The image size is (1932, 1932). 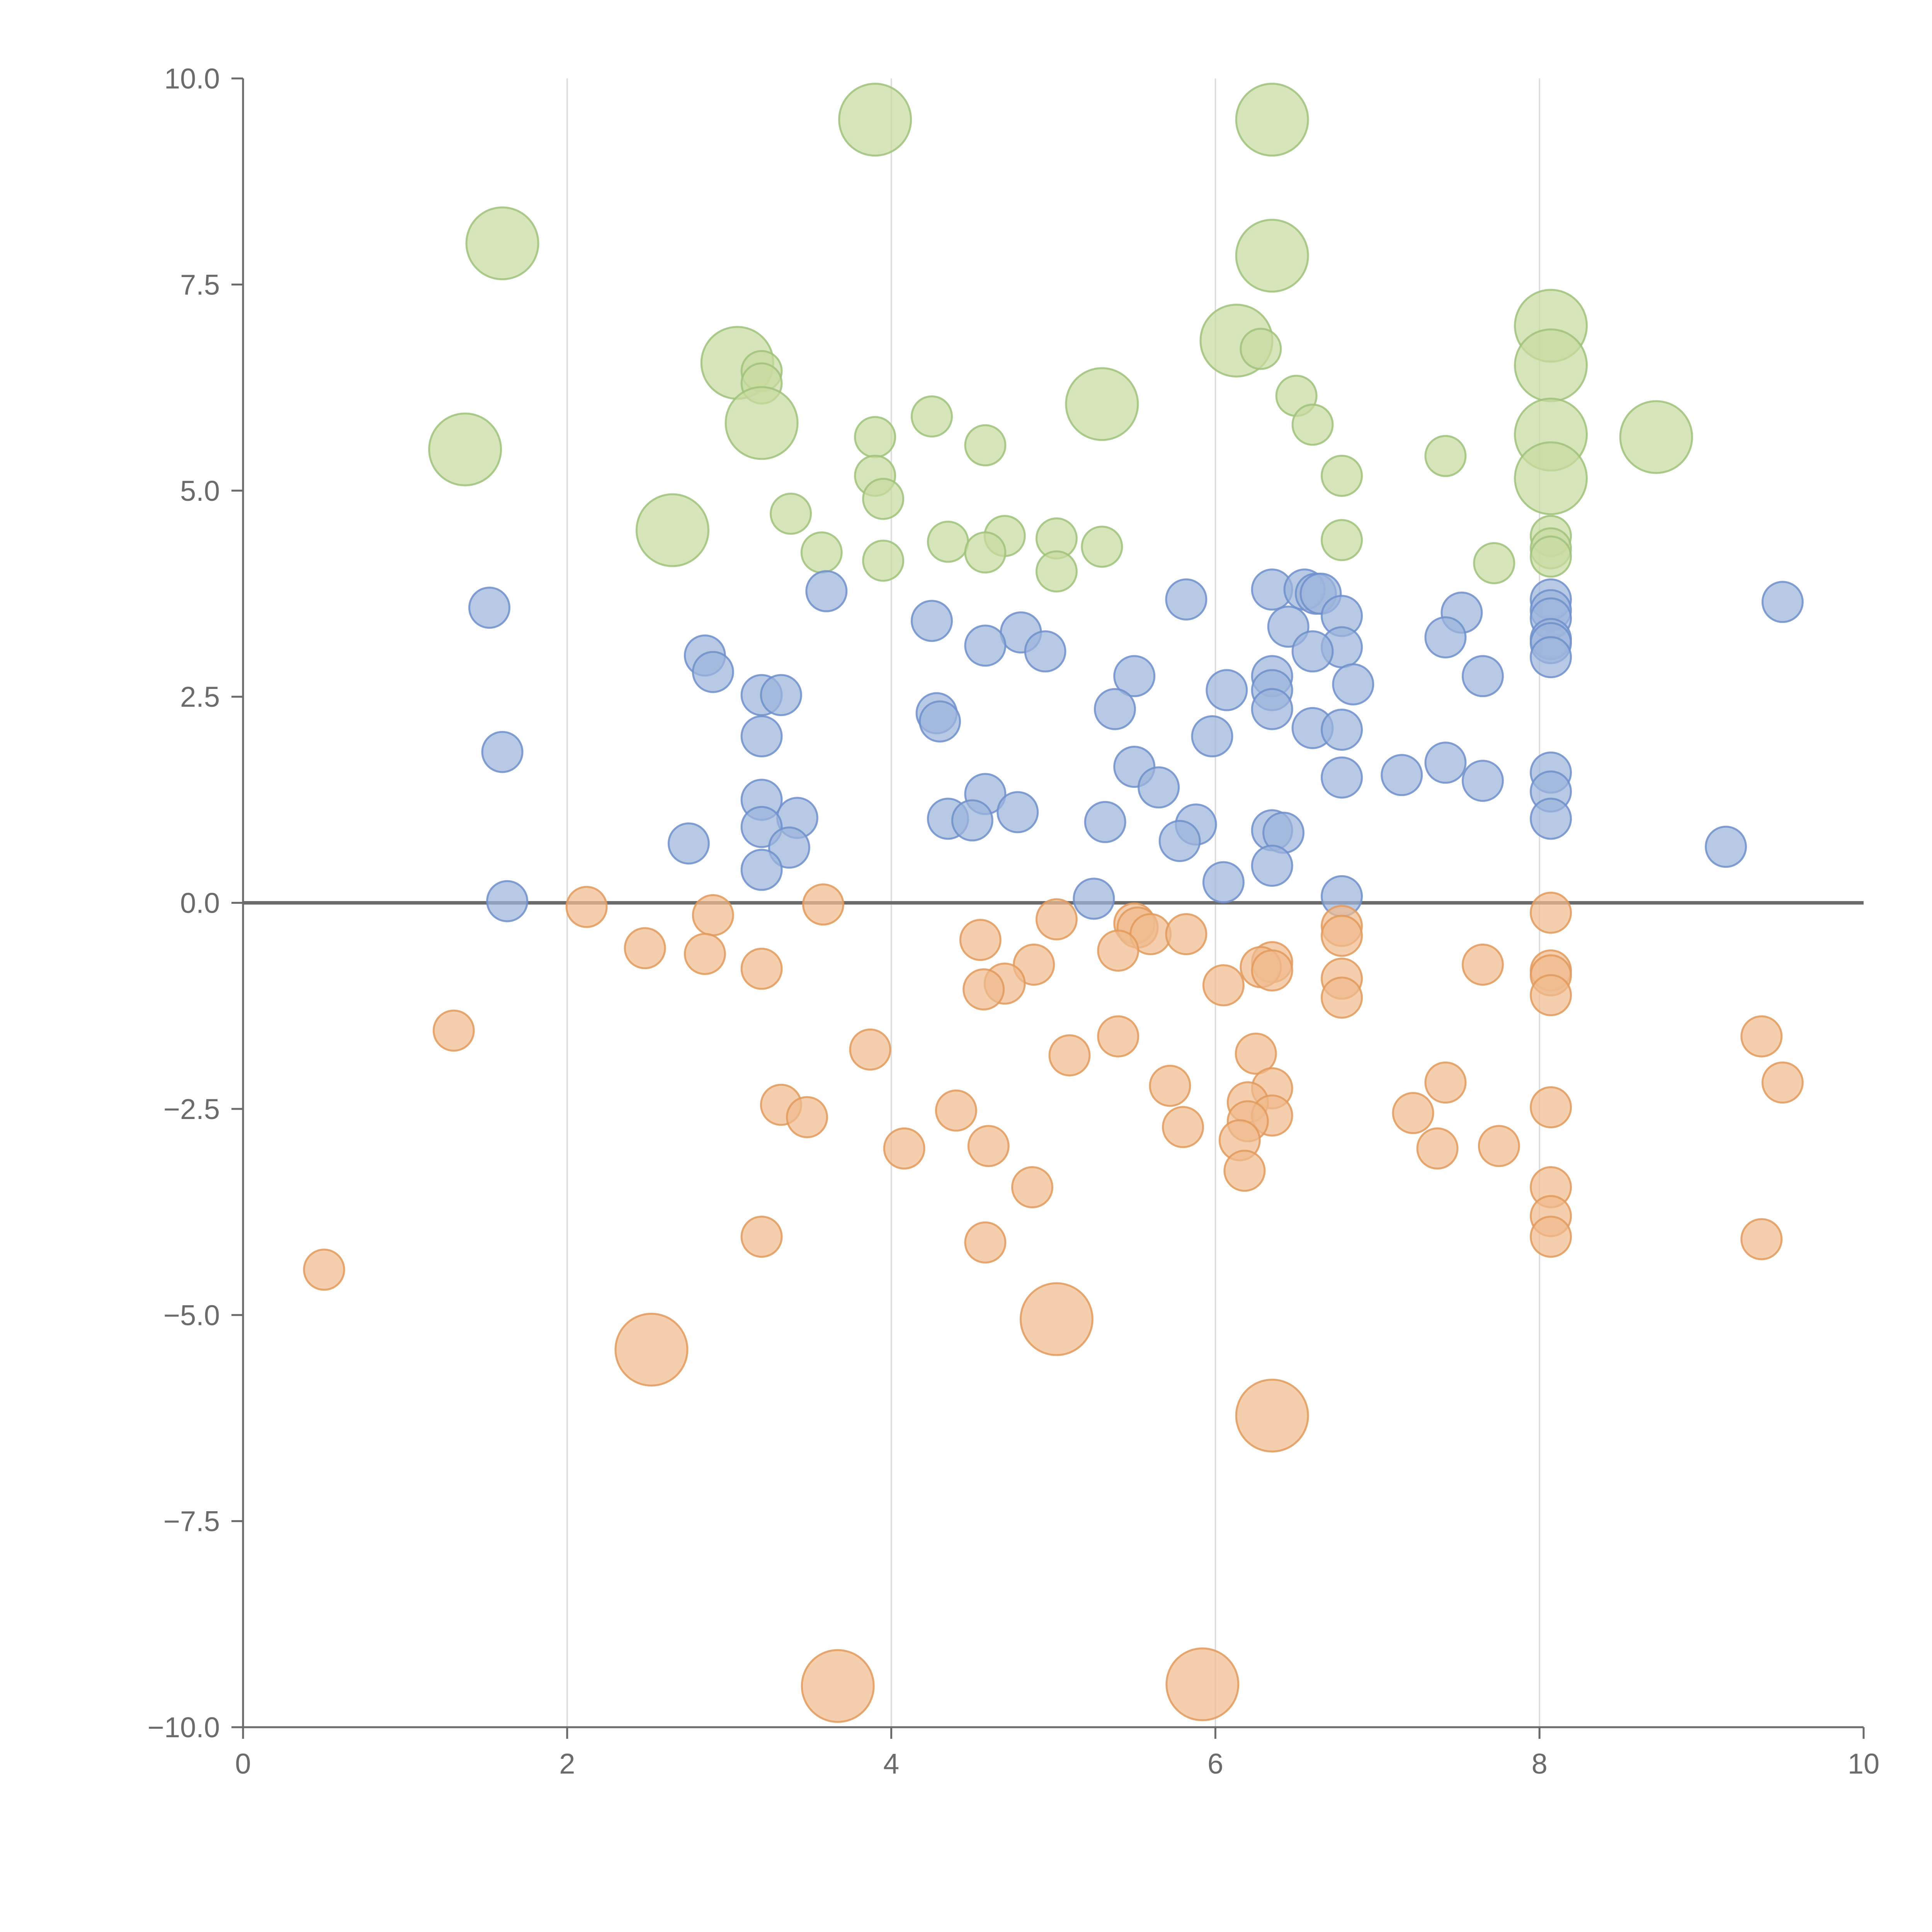 I want to click on x-tick-label: 0, so click(x=243, y=1764).